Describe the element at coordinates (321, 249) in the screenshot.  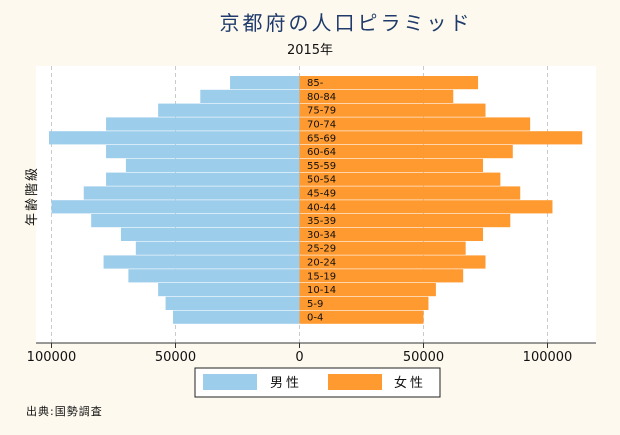
I see `age-label: 25-29` at that location.